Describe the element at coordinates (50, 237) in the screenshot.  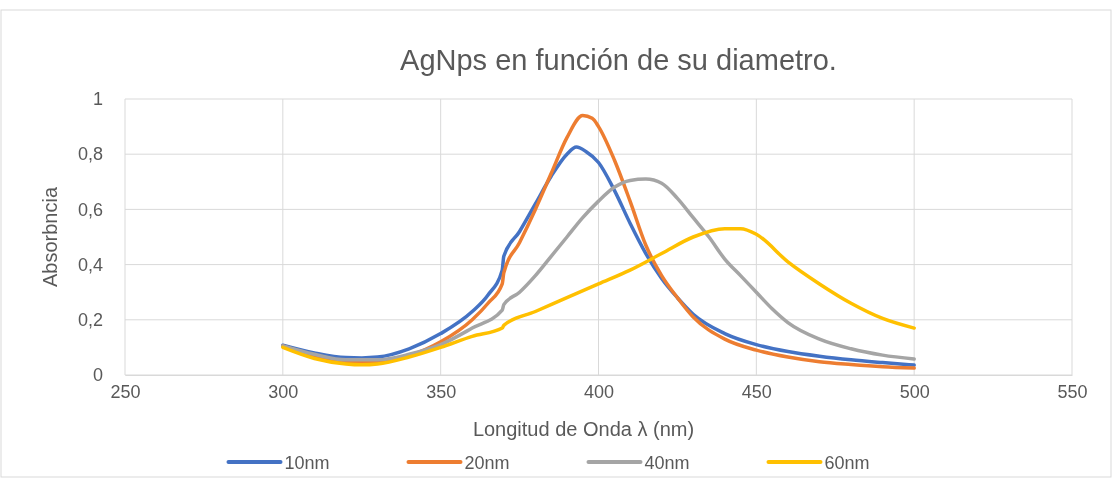
I see `y-axis-title: Absorbncia` at that location.